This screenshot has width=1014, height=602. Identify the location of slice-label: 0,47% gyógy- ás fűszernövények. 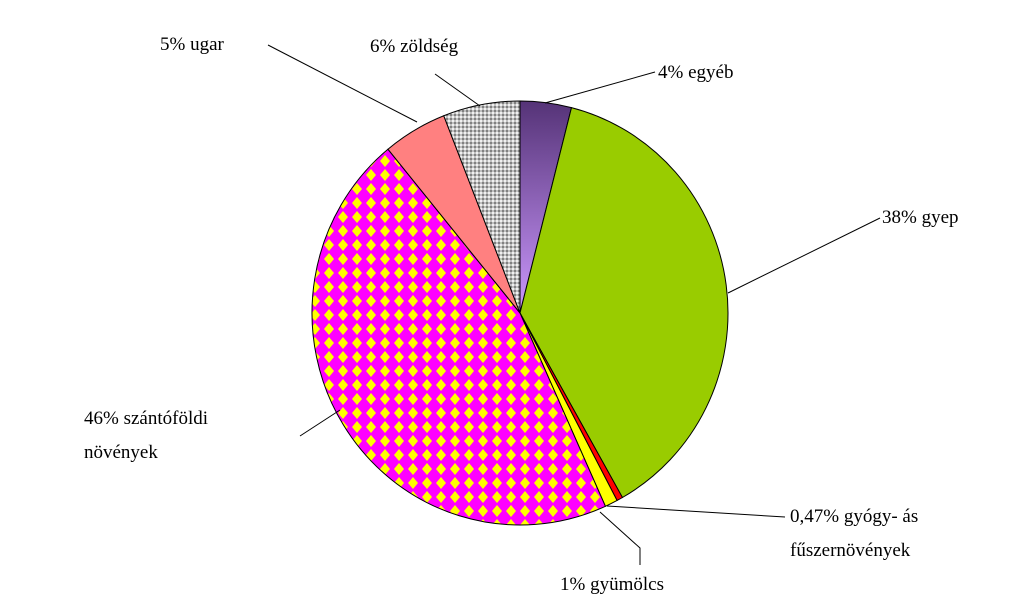
(854, 533).